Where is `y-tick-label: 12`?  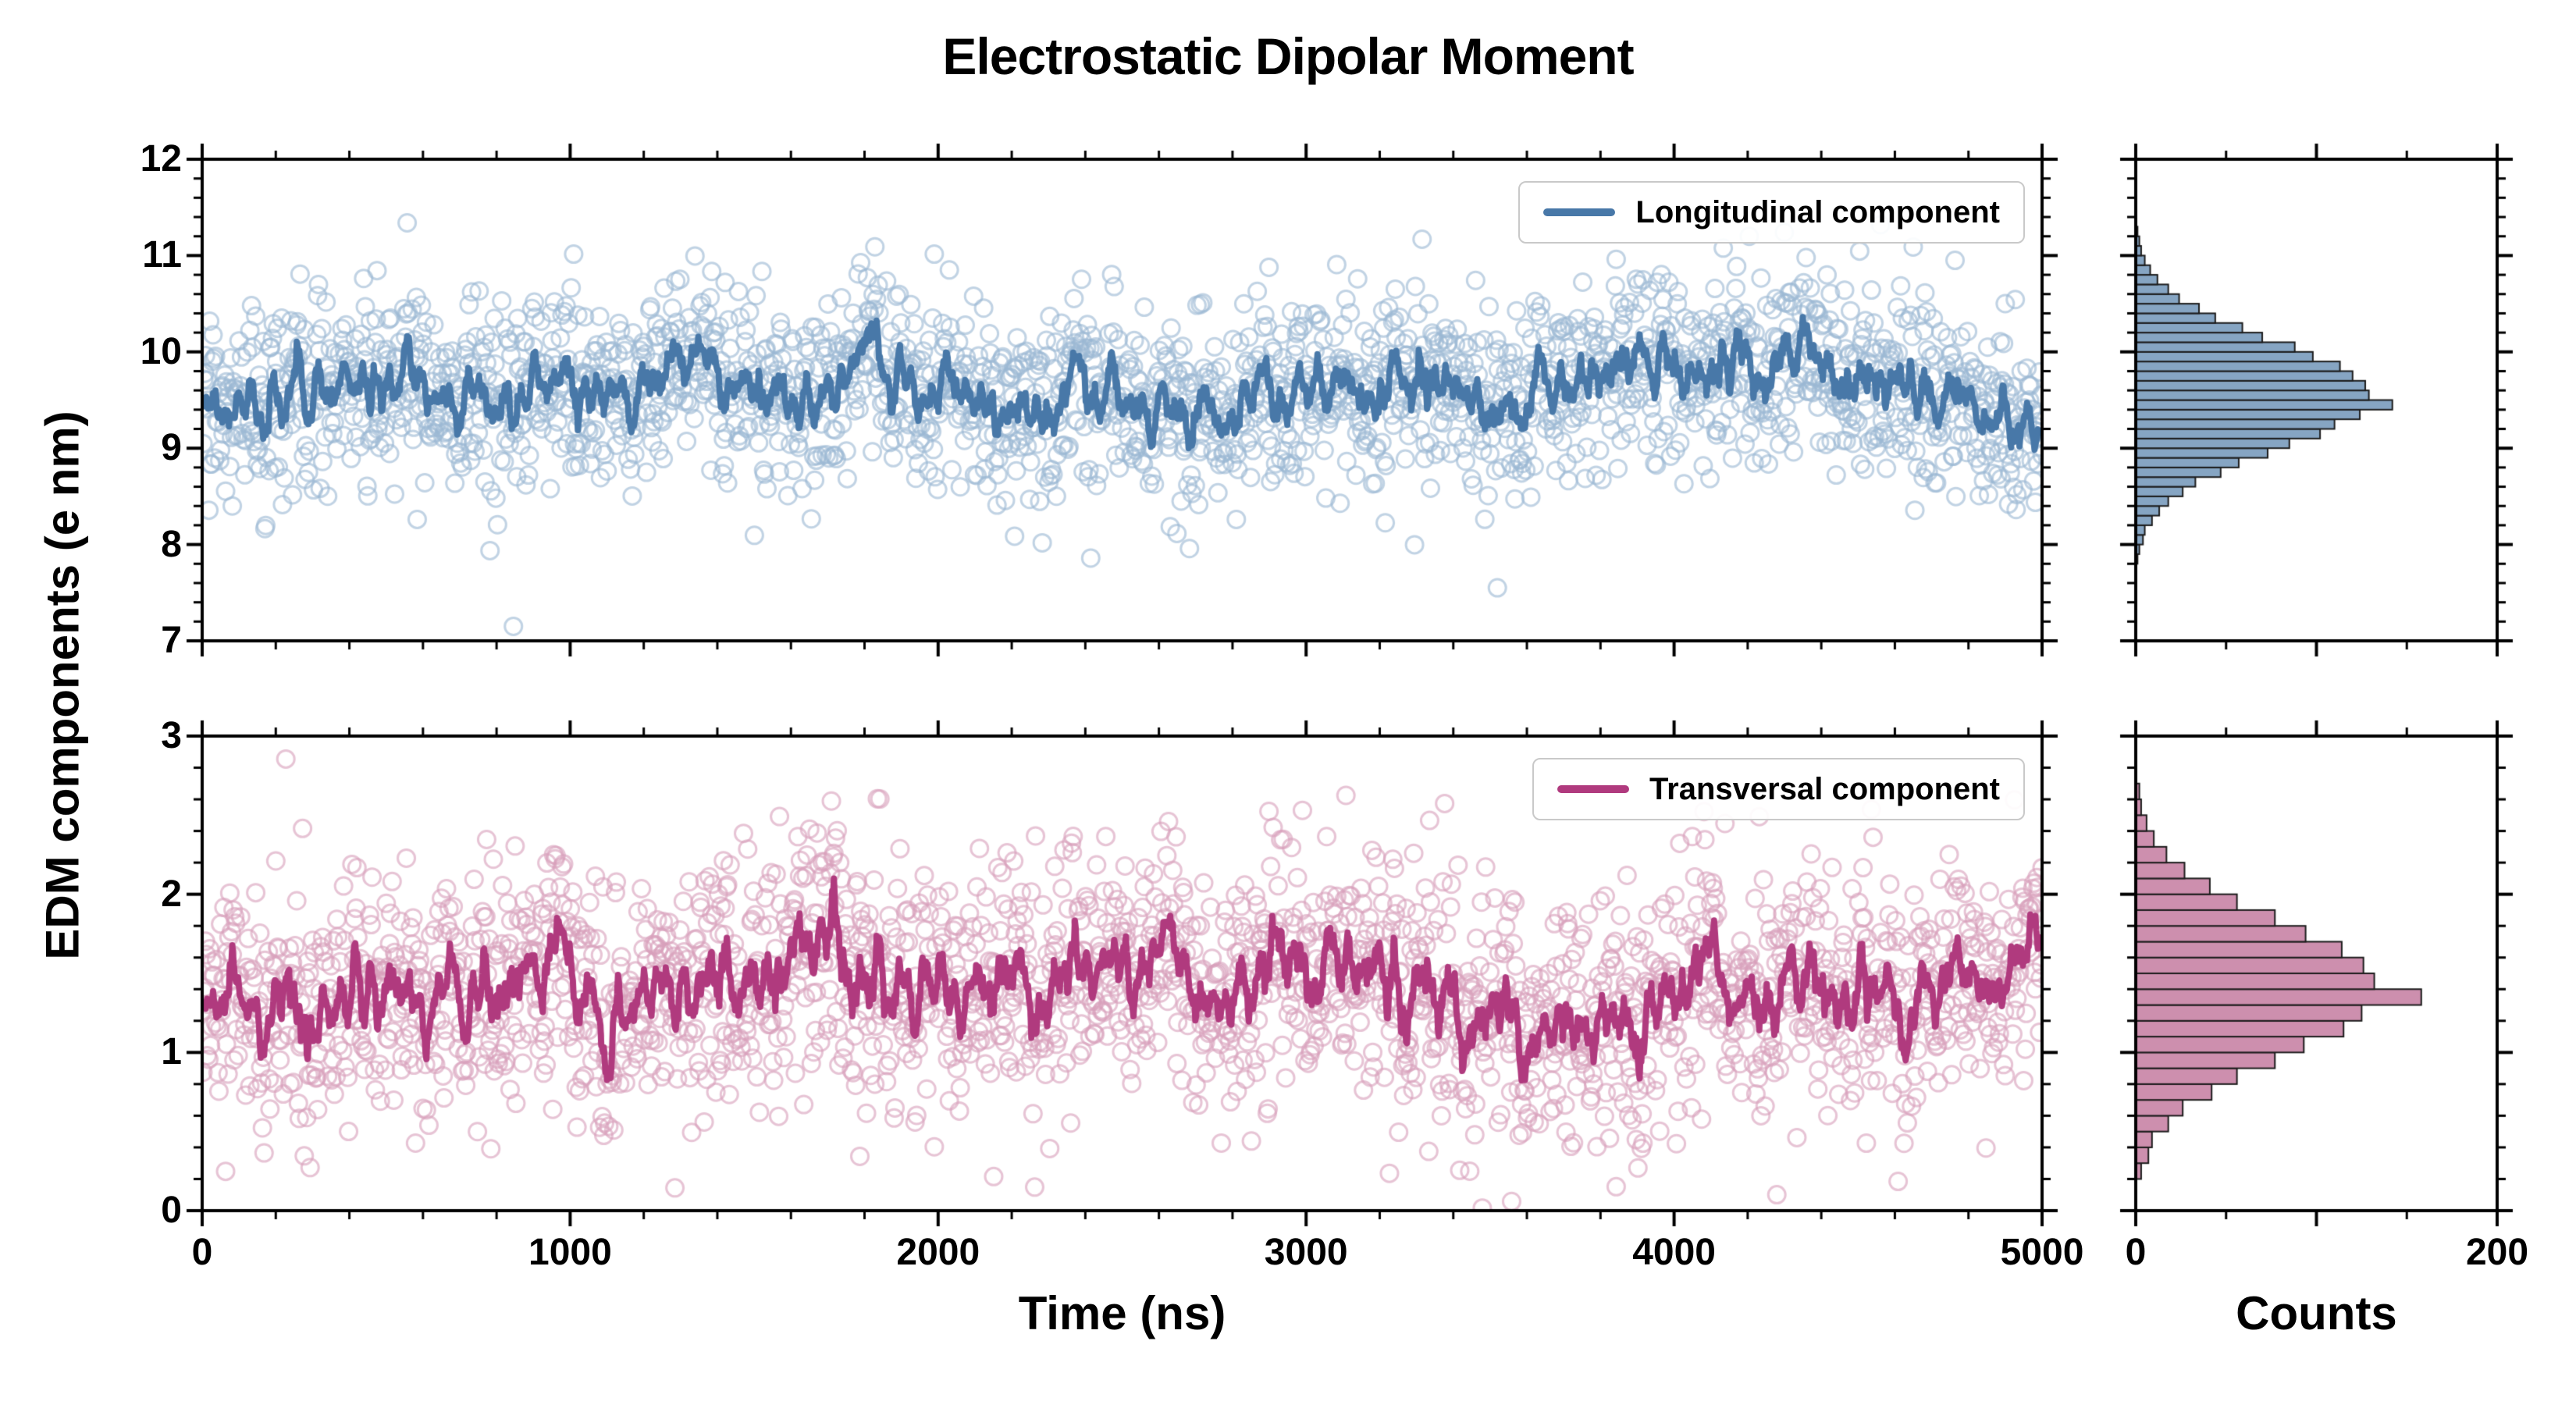
y-tick-label: 12 is located at coordinates (161, 159).